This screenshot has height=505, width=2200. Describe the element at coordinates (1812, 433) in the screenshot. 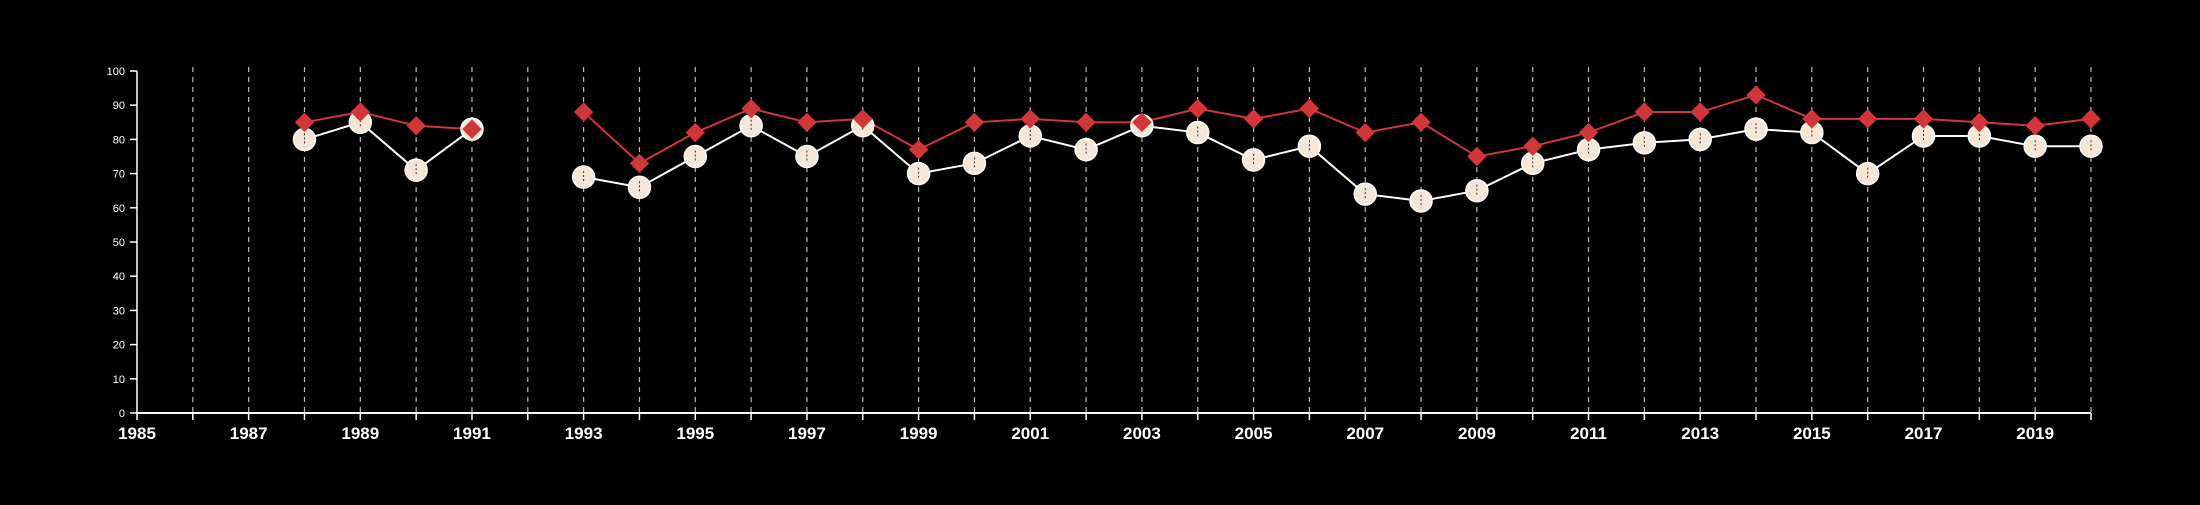

I see `x-tick-label: 2015` at that location.